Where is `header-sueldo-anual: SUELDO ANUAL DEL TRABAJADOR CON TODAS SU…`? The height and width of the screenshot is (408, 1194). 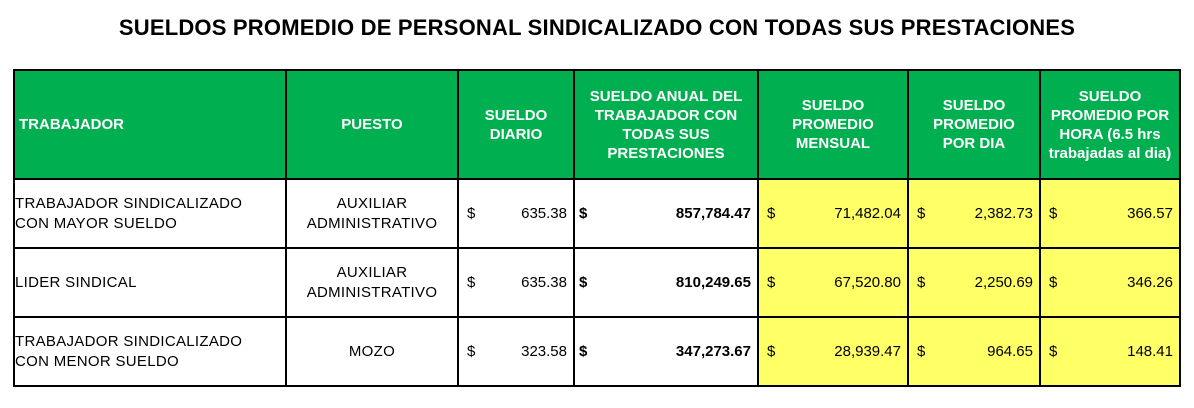 header-sueldo-anual: SUELDO ANUAL DEL TRABAJADOR CON TODAS SU… is located at coordinates (666, 124).